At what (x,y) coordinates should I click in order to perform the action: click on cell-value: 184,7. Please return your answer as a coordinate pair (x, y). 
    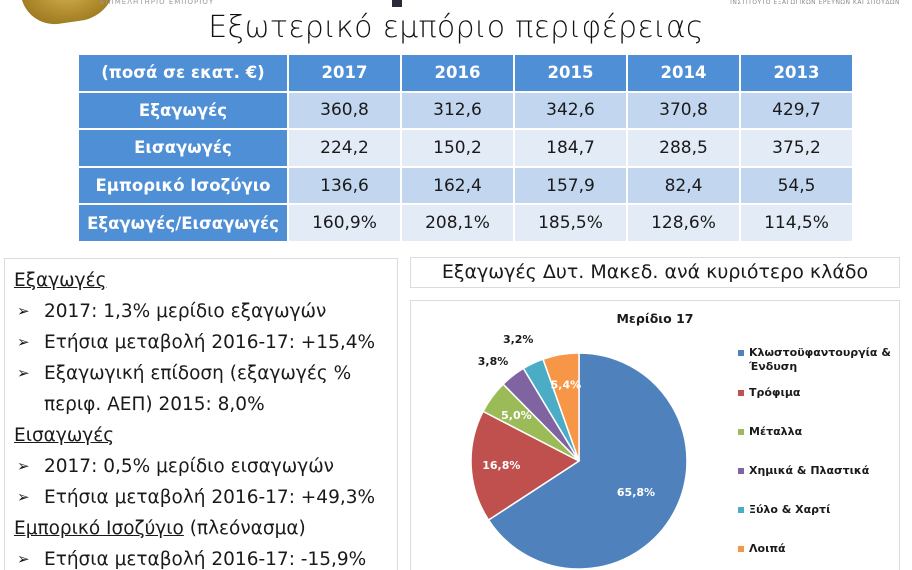
    Looking at the image, I should click on (570, 148).